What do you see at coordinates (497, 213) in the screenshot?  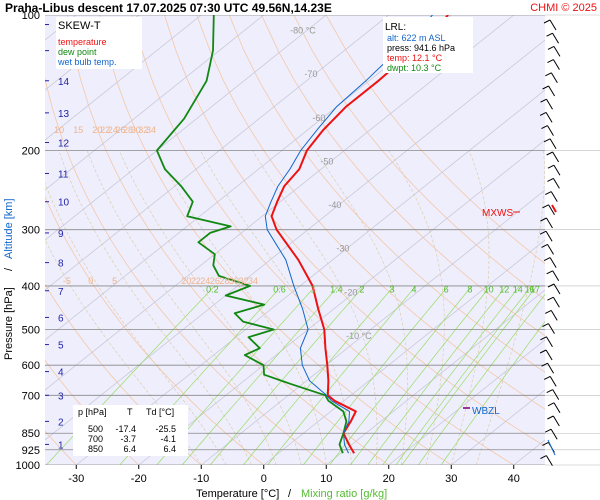 I see `mxws-label: MXWS` at bounding box center [497, 213].